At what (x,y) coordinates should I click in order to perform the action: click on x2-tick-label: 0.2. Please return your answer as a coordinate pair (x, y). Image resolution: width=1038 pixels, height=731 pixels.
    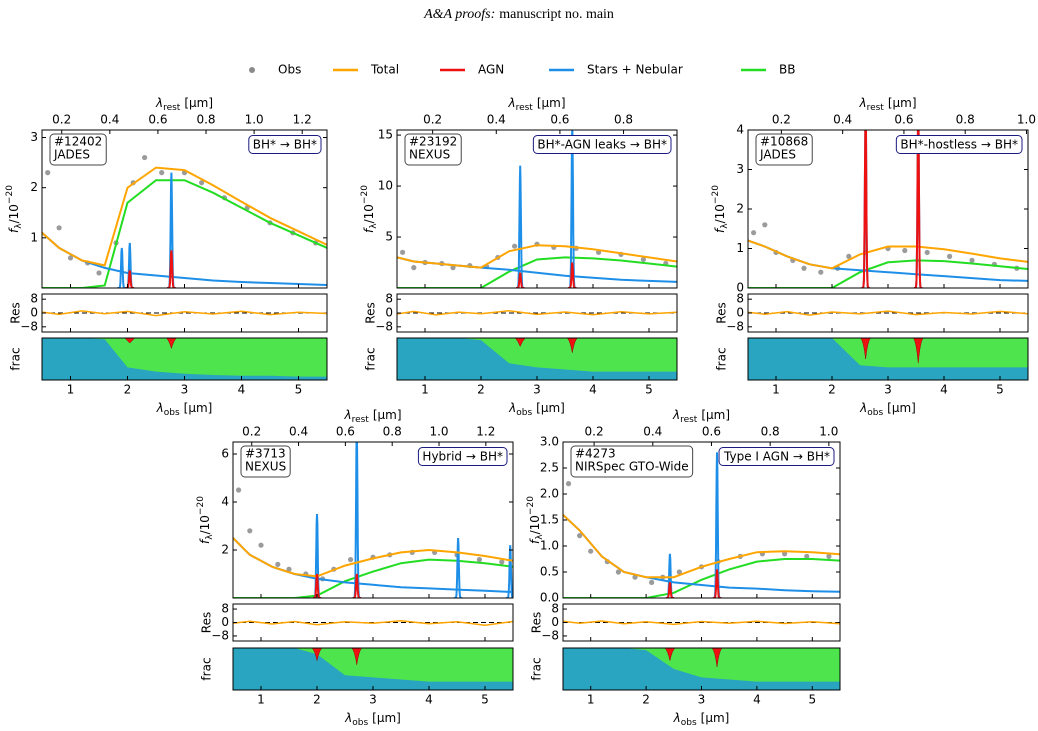
    Looking at the image, I should click on (594, 432).